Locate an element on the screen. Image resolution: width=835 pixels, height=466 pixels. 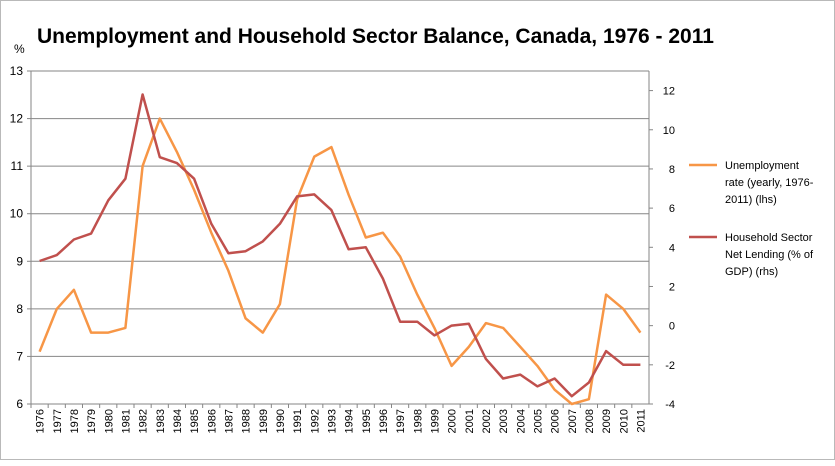
left-tick-label-11: 11 is located at coordinates (17, 166).